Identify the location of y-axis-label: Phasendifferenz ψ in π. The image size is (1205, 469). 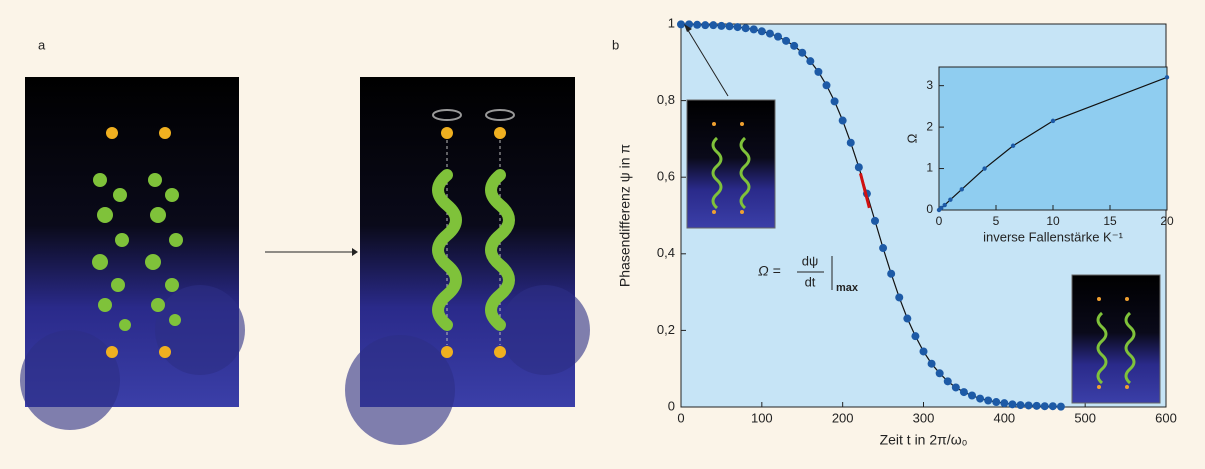
(625, 215).